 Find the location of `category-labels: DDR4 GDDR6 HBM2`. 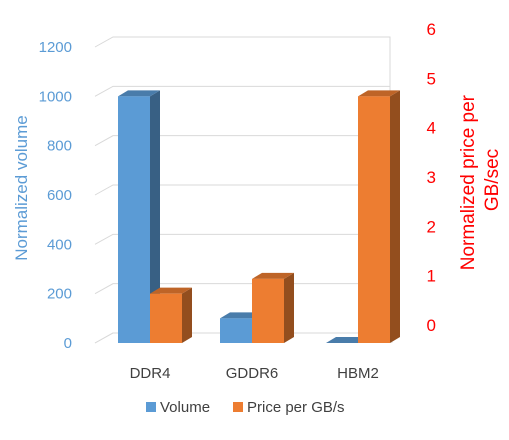

category-labels: DDR4 GDDR6 HBM2 is located at coordinates (254, 373).